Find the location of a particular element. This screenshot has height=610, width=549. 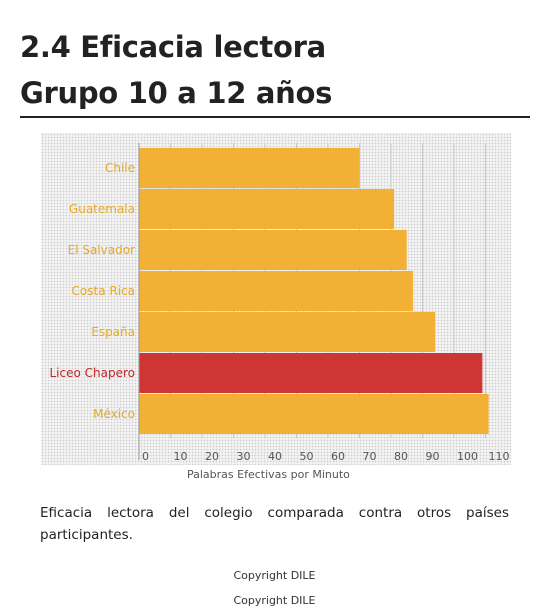

category-label: Chile is located at coordinates (120, 168).